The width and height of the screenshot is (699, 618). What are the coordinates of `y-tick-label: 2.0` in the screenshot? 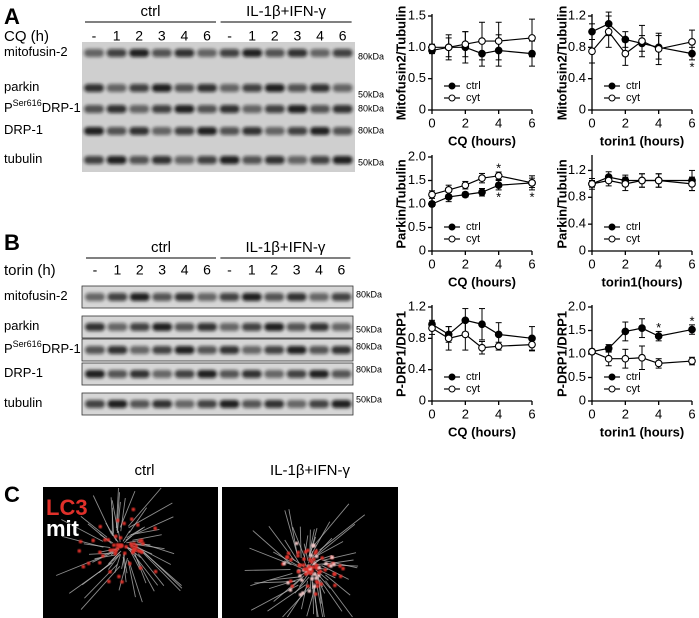 It's located at (577, 305).